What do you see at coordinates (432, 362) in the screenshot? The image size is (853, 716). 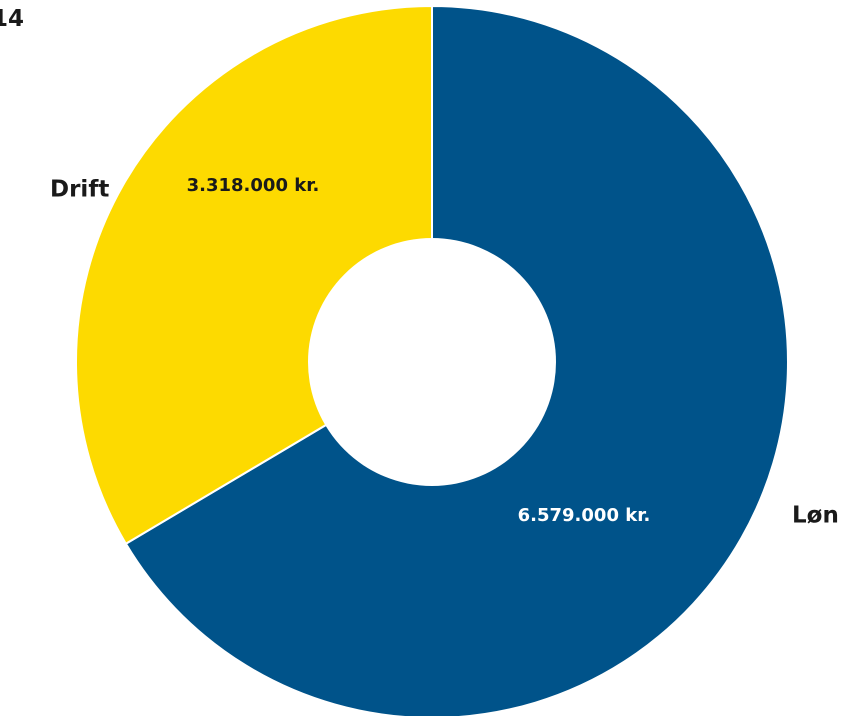 I see `donut-hole` at bounding box center [432, 362].